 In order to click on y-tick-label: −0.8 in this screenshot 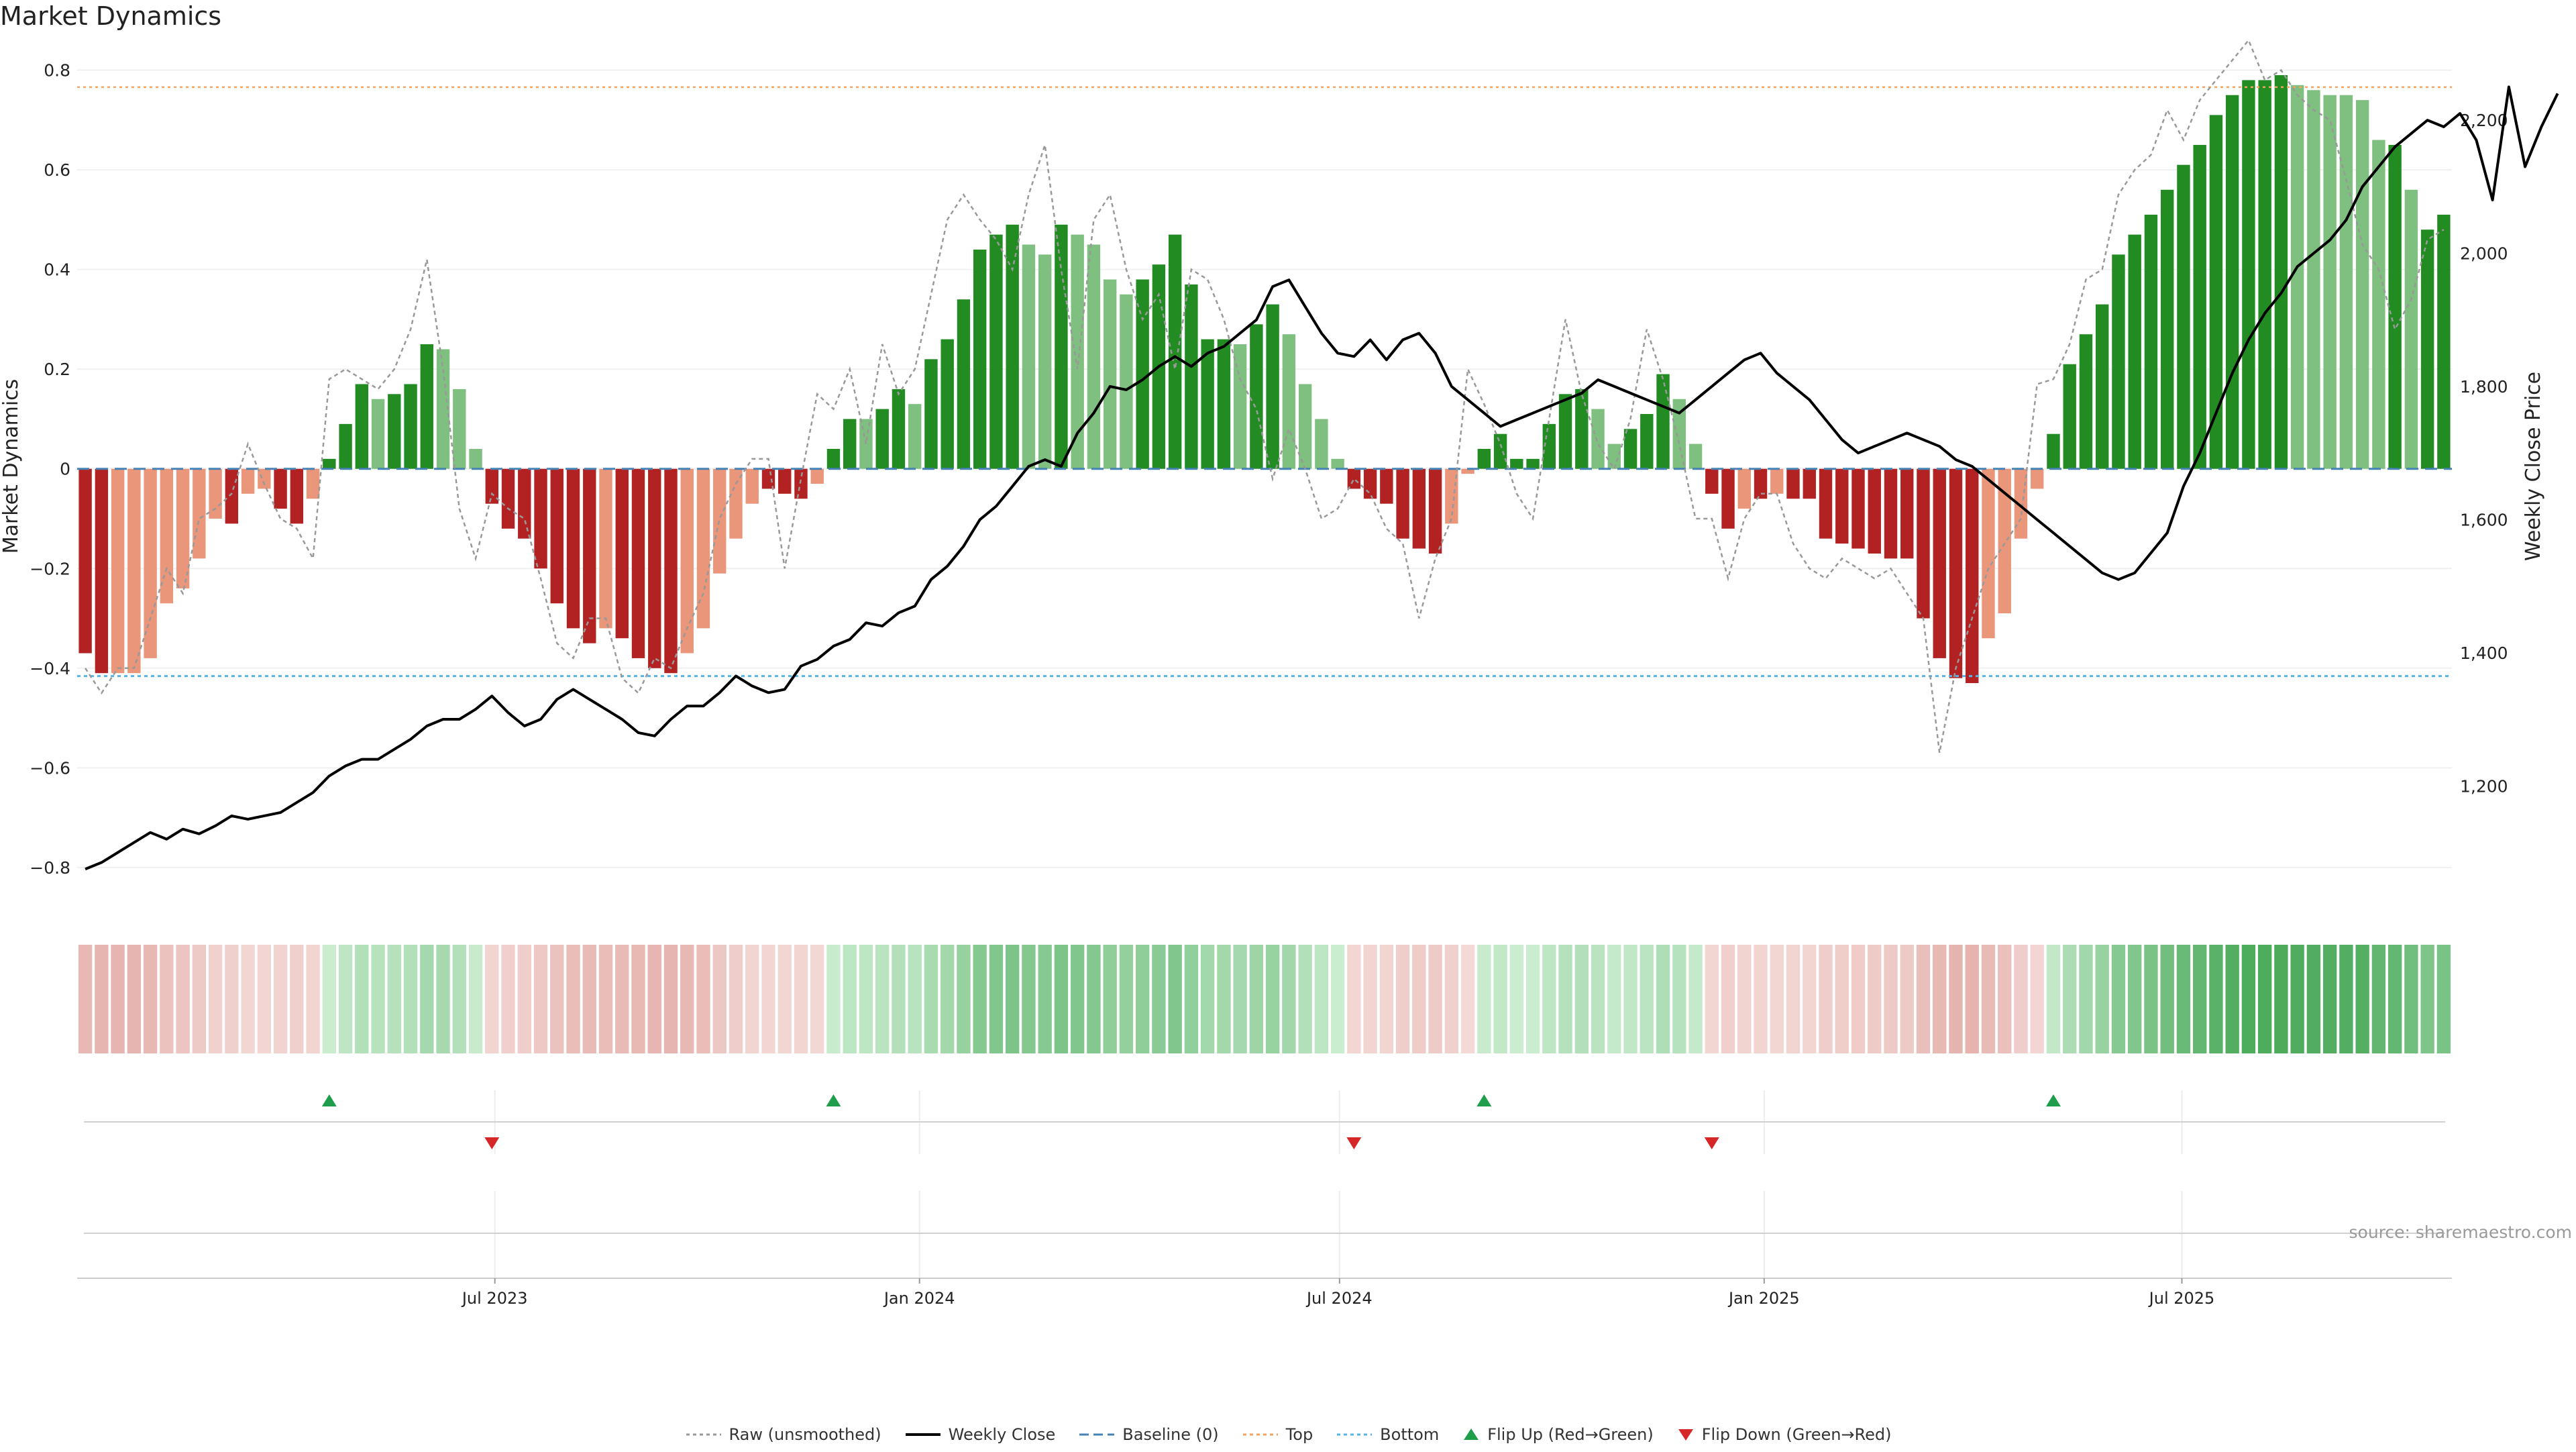, I will do `click(50, 868)`.